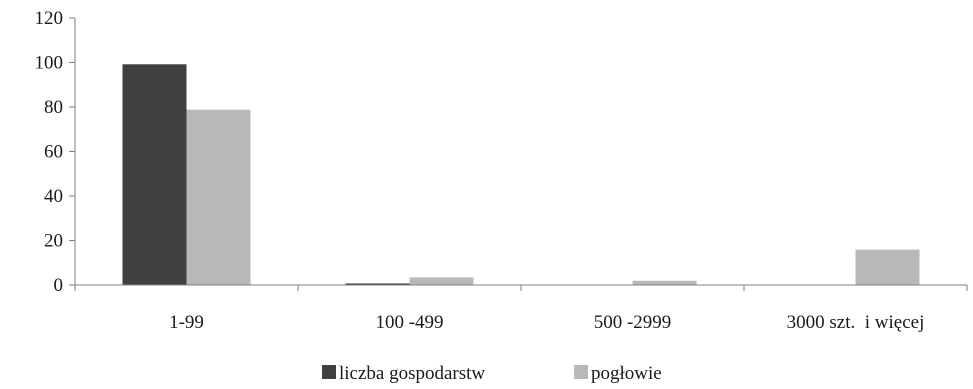 Image resolution: width=973 pixels, height=389 pixels. What do you see at coordinates (856, 322) in the screenshot?
I see `x-category-label: 3000 szt. i więcej` at bounding box center [856, 322].